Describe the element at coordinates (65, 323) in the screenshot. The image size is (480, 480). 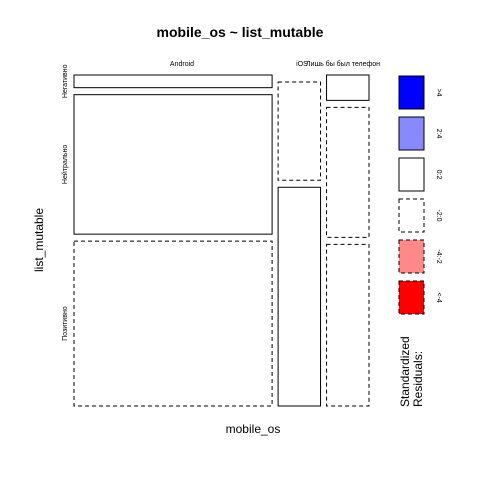
I see `y-tick-label: Позитивно` at that location.